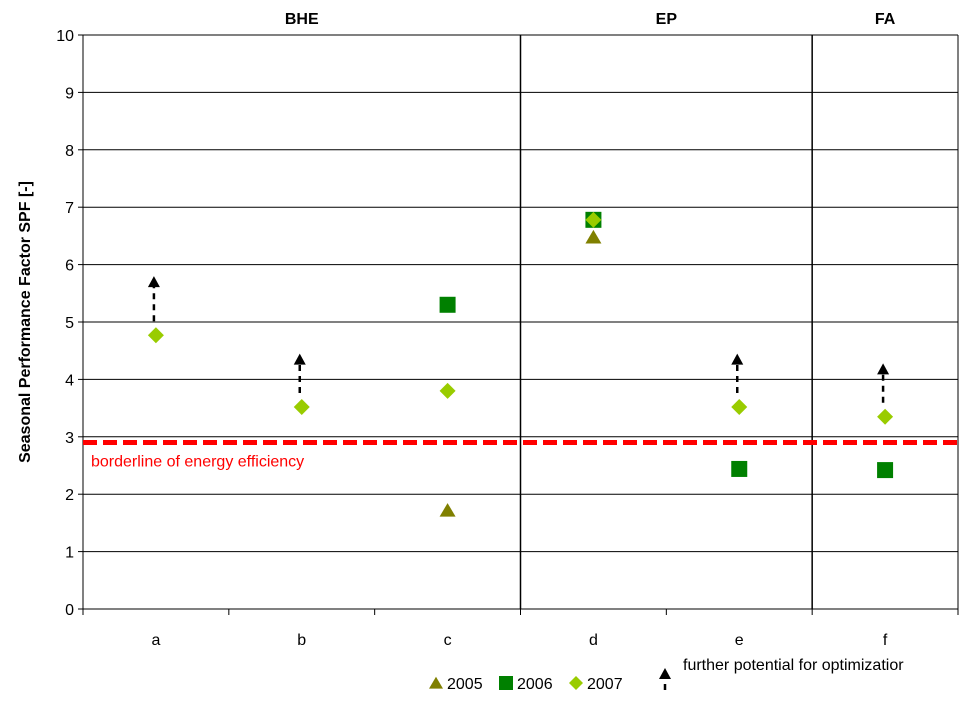  I want to click on y-tick-label: 2, so click(69, 495).